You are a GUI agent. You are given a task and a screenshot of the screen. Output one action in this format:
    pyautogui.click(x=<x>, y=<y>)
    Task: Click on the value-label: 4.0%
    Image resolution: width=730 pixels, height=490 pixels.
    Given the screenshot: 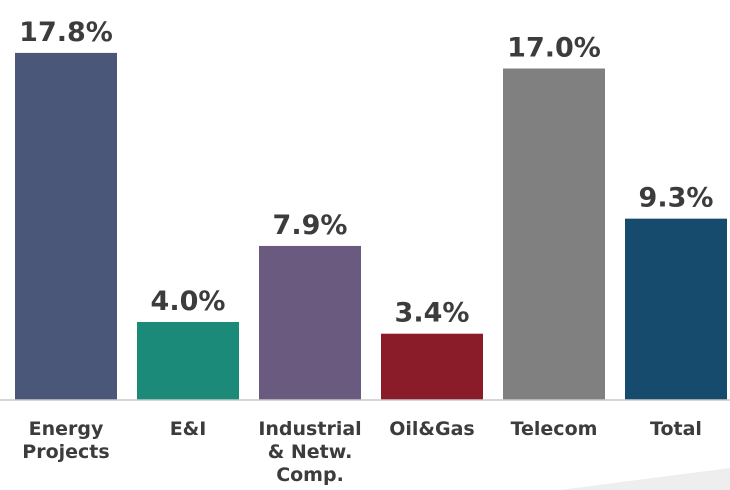 What is the action you would take?
    pyautogui.click(x=188, y=301)
    